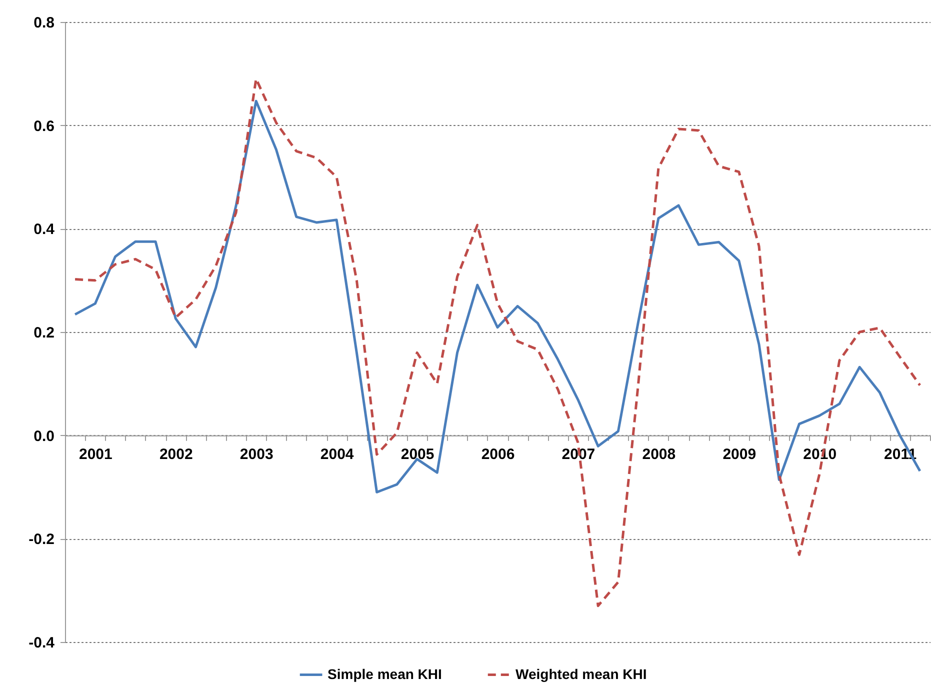 This screenshot has width=931, height=690. What do you see at coordinates (581, 674) in the screenshot?
I see `legend-label: Weighted mean KHI` at bounding box center [581, 674].